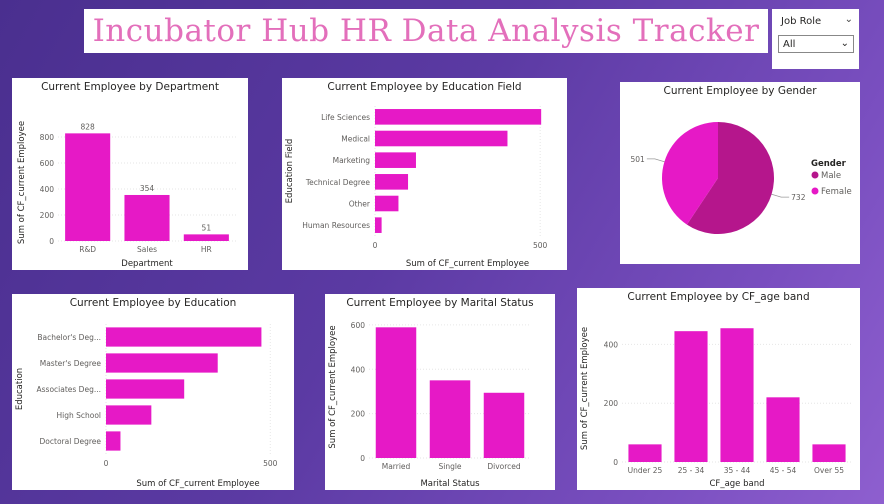 The height and width of the screenshot is (504, 884). What do you see at coordinates (737, 470) in the screenshot?
I see `x-tick-label: 35 - 44` at bounding box center [737, 470].